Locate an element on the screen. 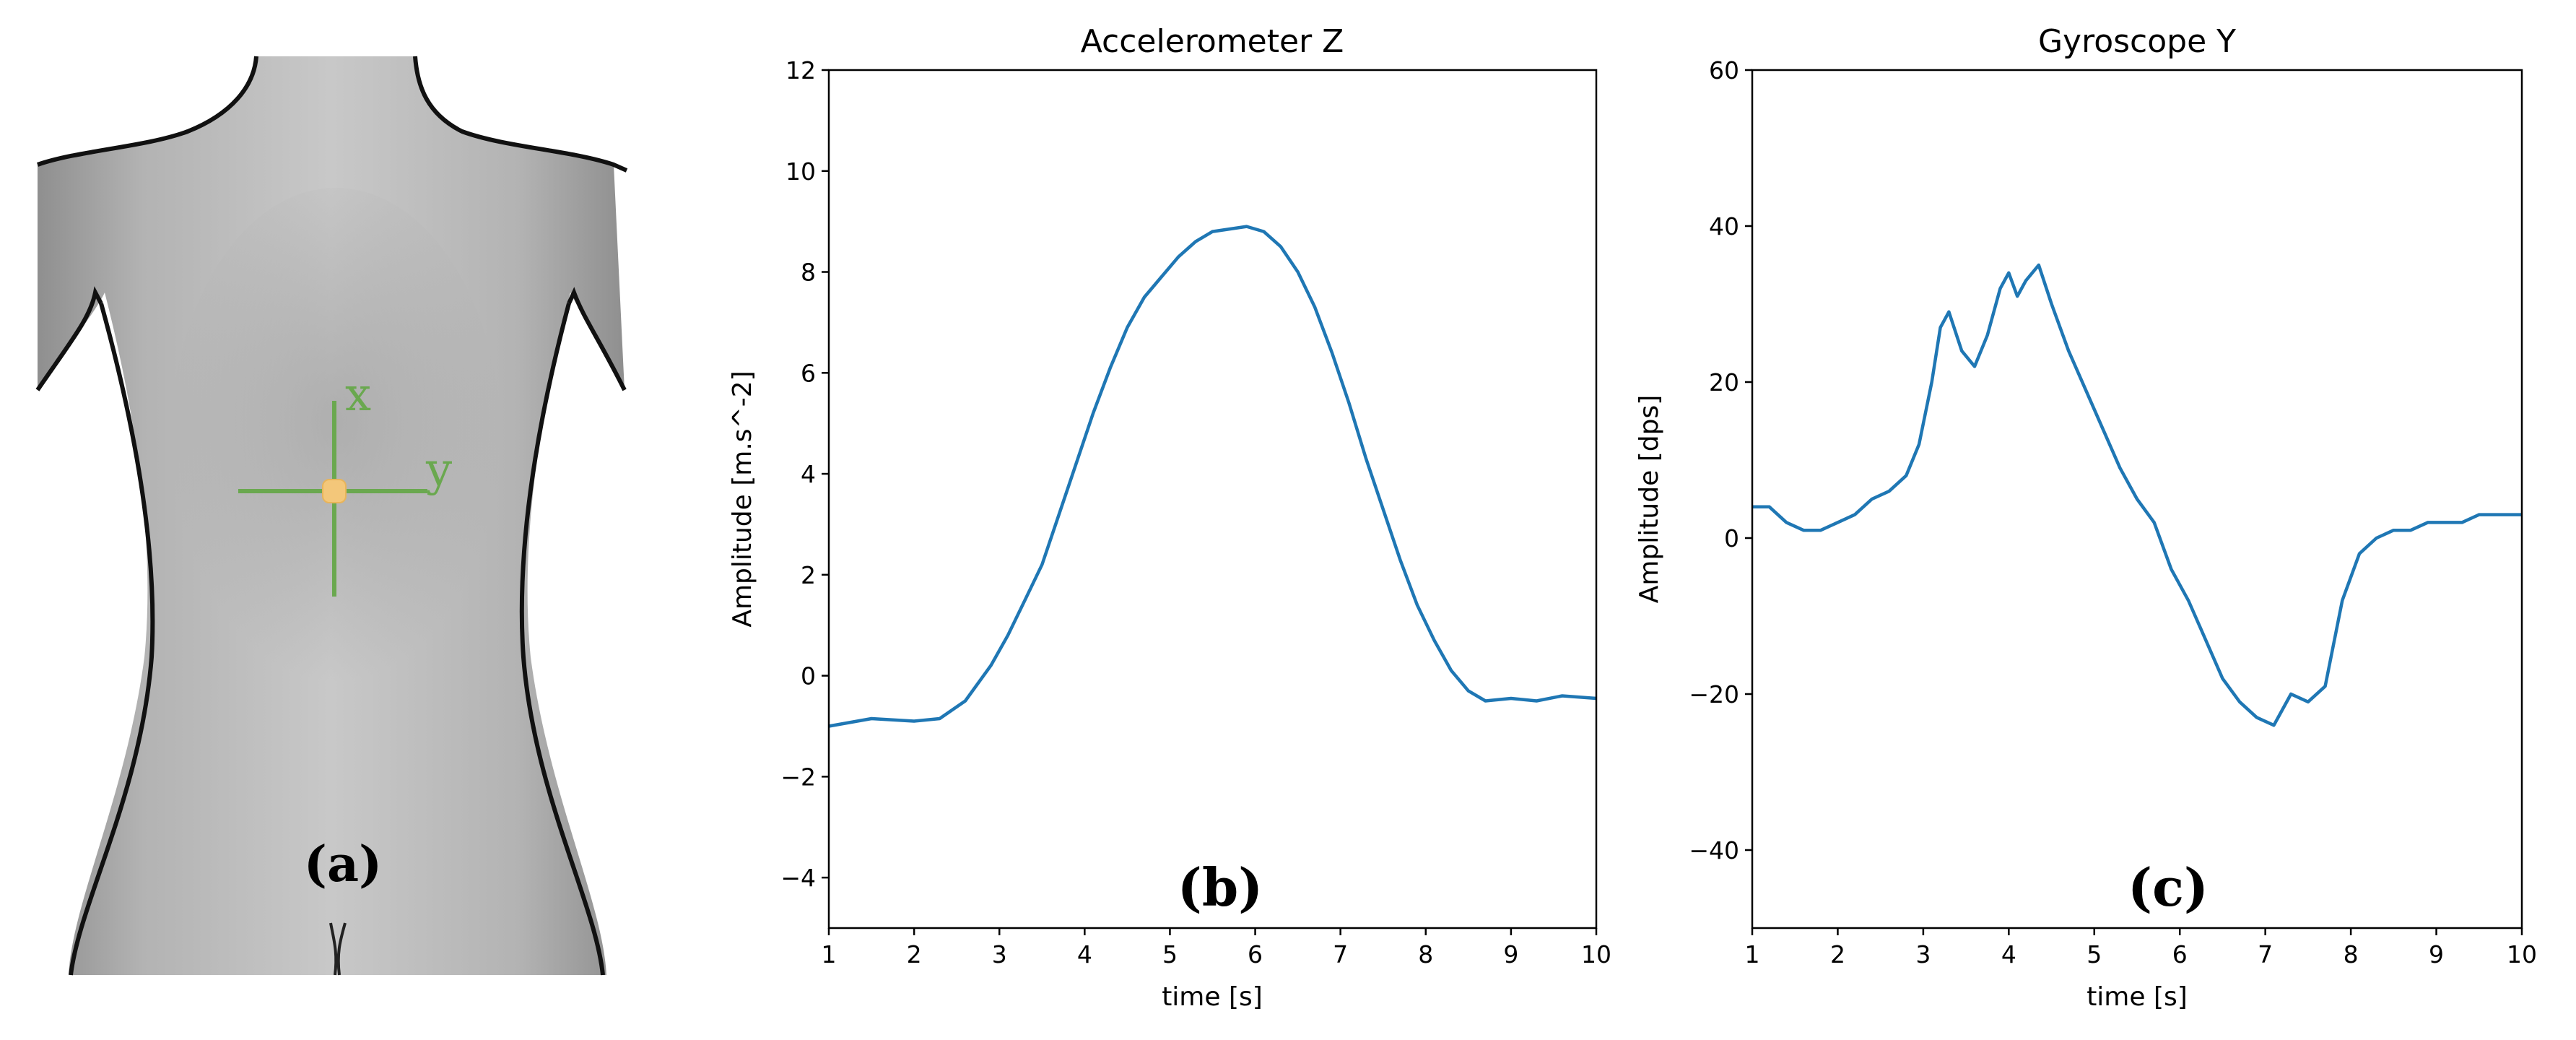 This screenshot has height=1040, width=2576. sensor-x-axis-label: x is located at coordinates (358, 395).